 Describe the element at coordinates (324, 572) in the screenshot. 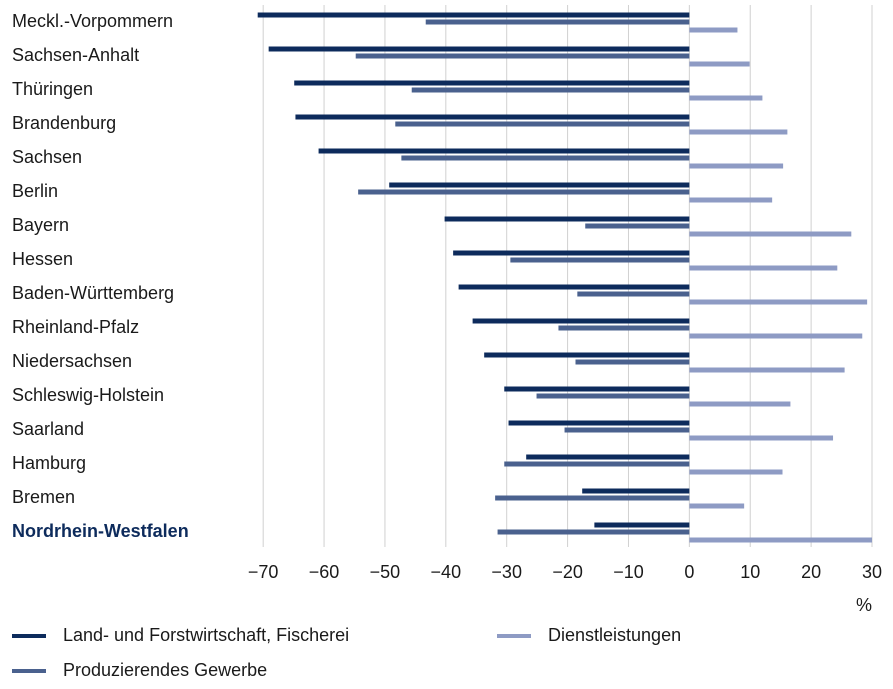

I see `x-tick-label: −60` at that location.